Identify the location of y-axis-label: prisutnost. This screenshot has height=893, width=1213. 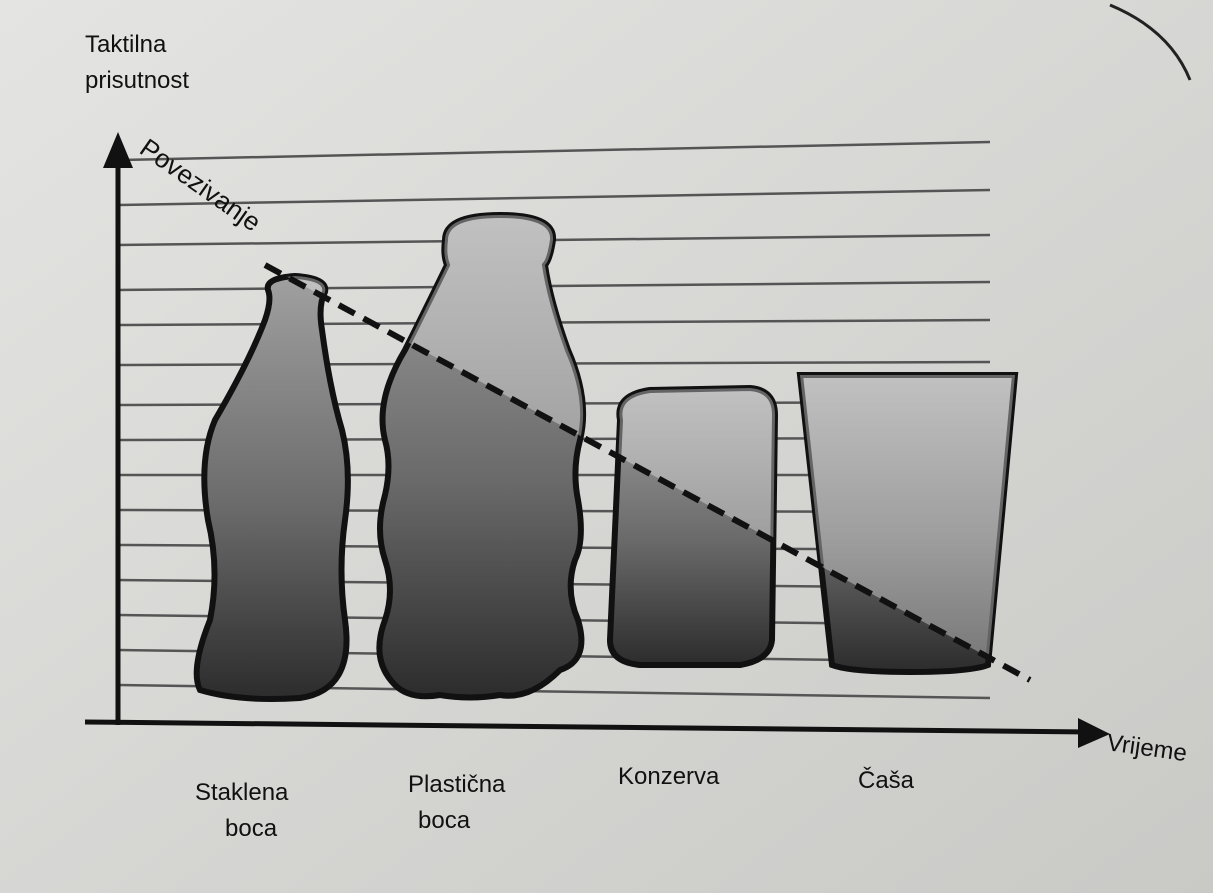
(137, 80).